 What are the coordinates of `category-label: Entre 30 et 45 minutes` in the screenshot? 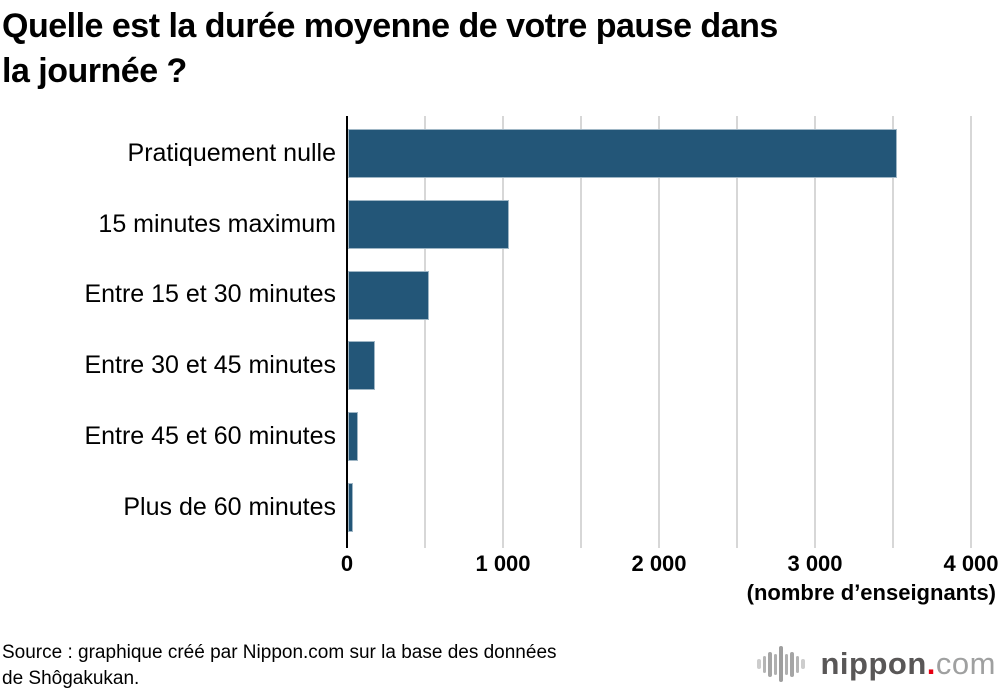 It's located at (210, 365).